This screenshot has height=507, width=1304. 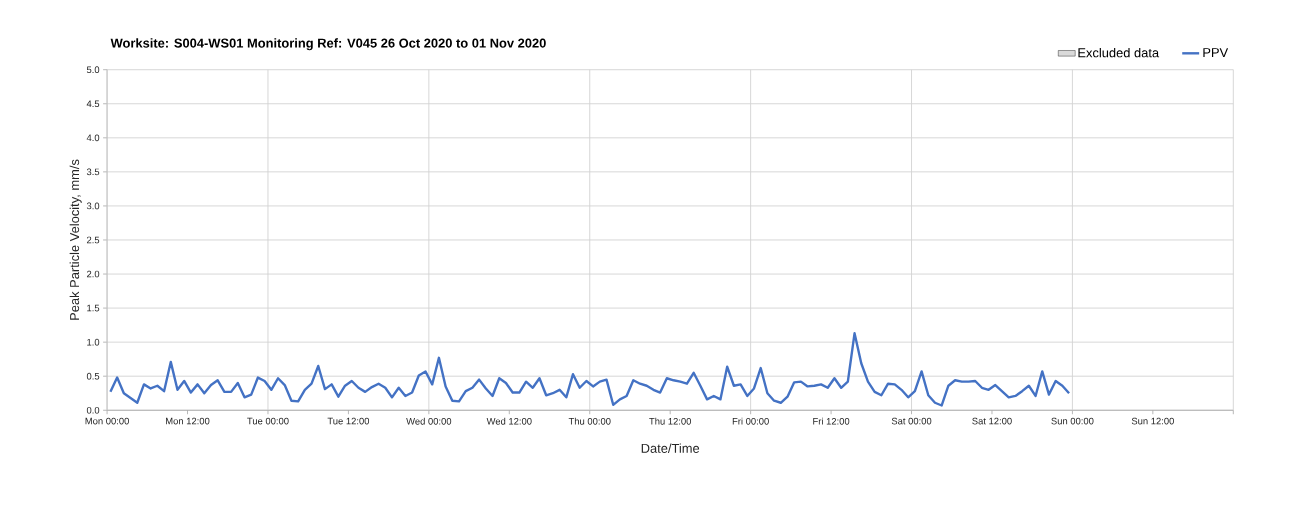 What do you see at coordinates (188, 421) in the screenshot?
I see `x-tick-label: Mon 12:00` at bounding box center [188, 421].